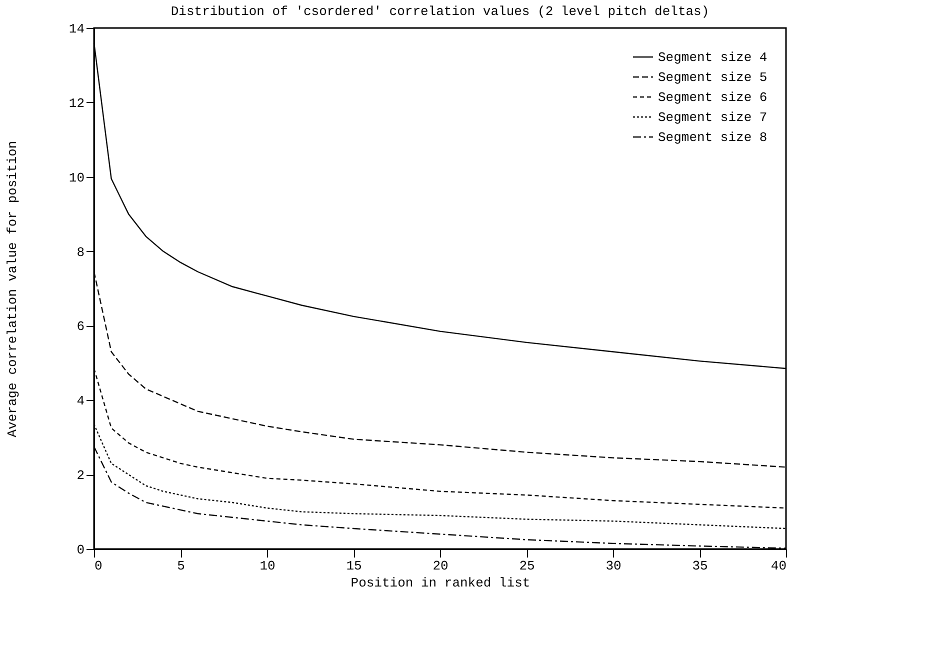 The image size is (939, 649). What do you see at coordinates (440, 566) in the screenshot?
I see `x-tick-label: 20` at bounding box center [440, 566].